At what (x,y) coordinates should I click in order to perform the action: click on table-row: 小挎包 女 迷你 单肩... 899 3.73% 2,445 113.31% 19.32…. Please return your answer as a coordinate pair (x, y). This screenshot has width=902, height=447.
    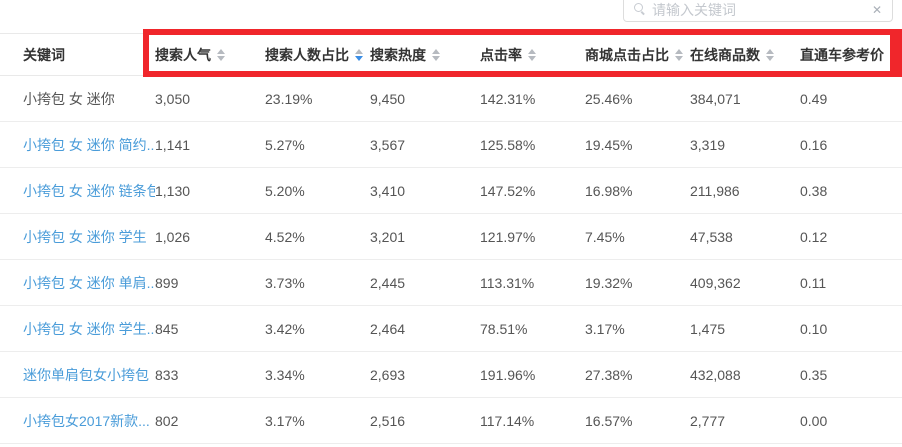
    Looking at the image, I should click on (451, 283).